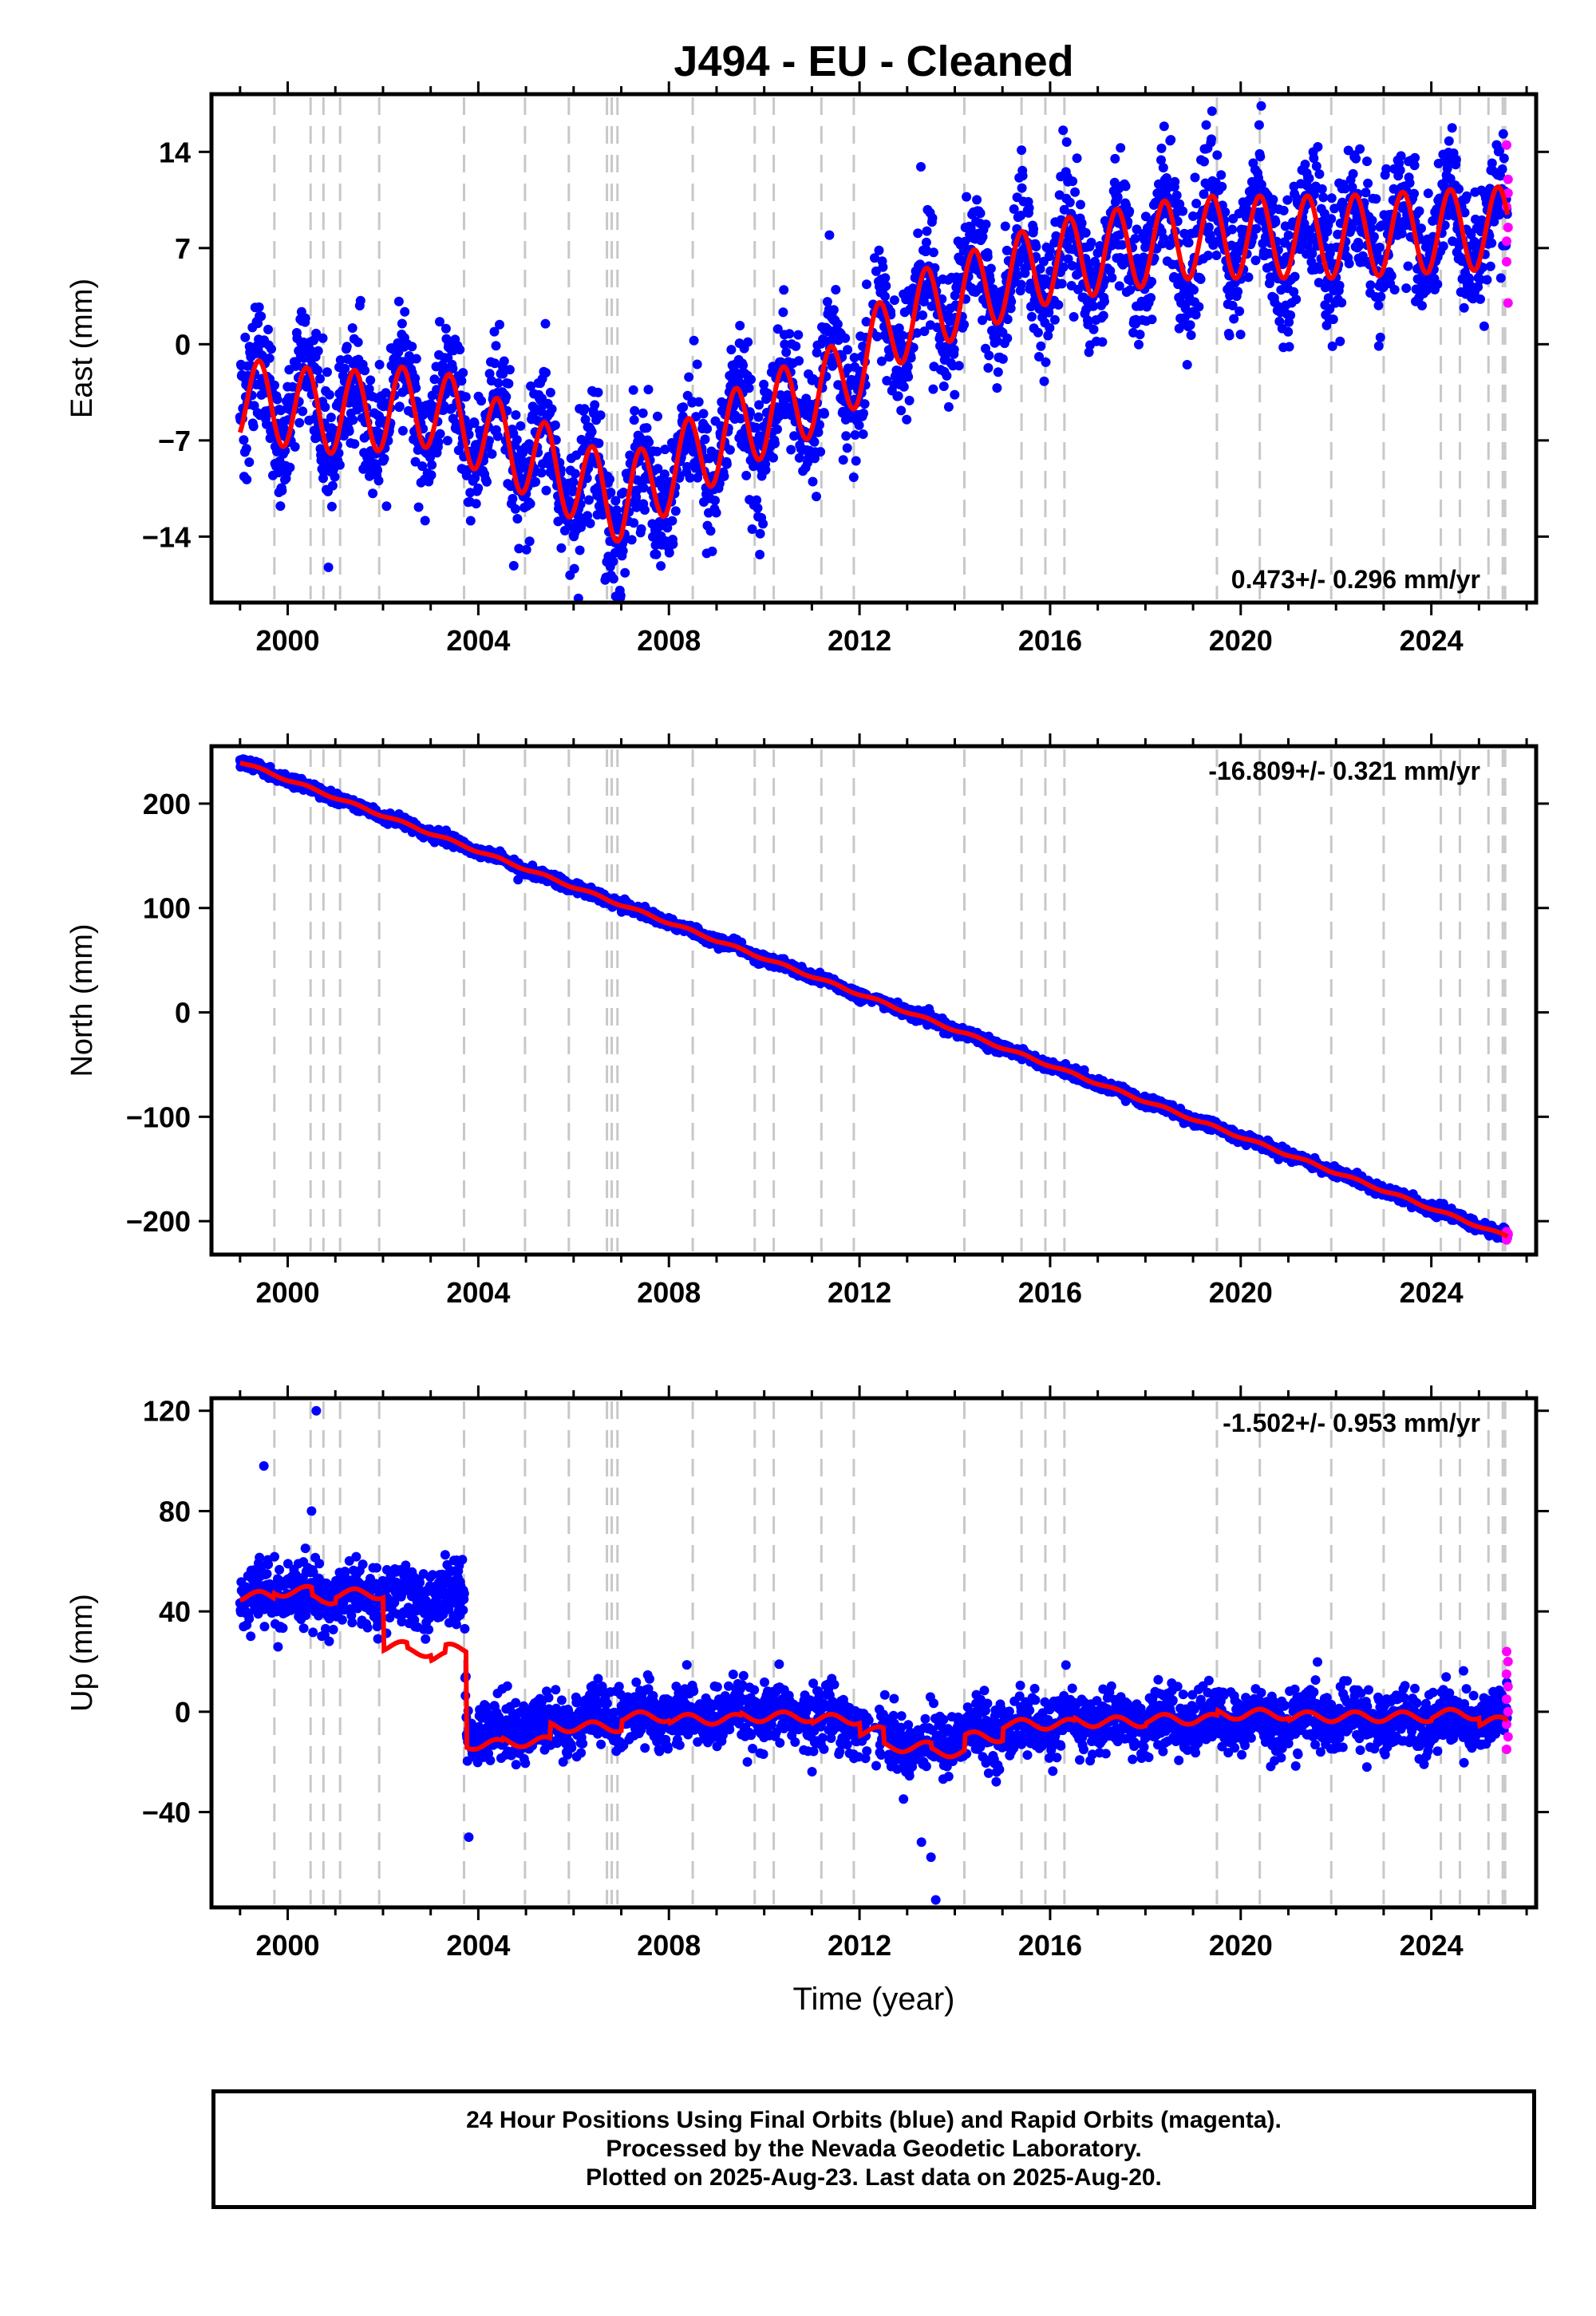 This screenshot has width=1596, height=2316. What do you see at coordinates (183, 344) in the screenshot?
I see `east-y-tick-label: 0` at bounding box center [183, 344].